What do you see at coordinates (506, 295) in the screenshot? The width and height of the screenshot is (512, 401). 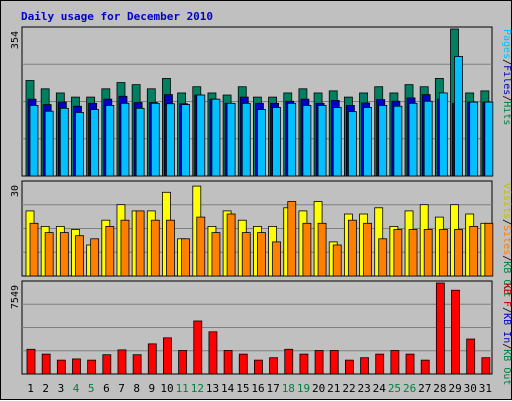 I see `legend-kb-f: KB F` at bounding box center [506, 295].